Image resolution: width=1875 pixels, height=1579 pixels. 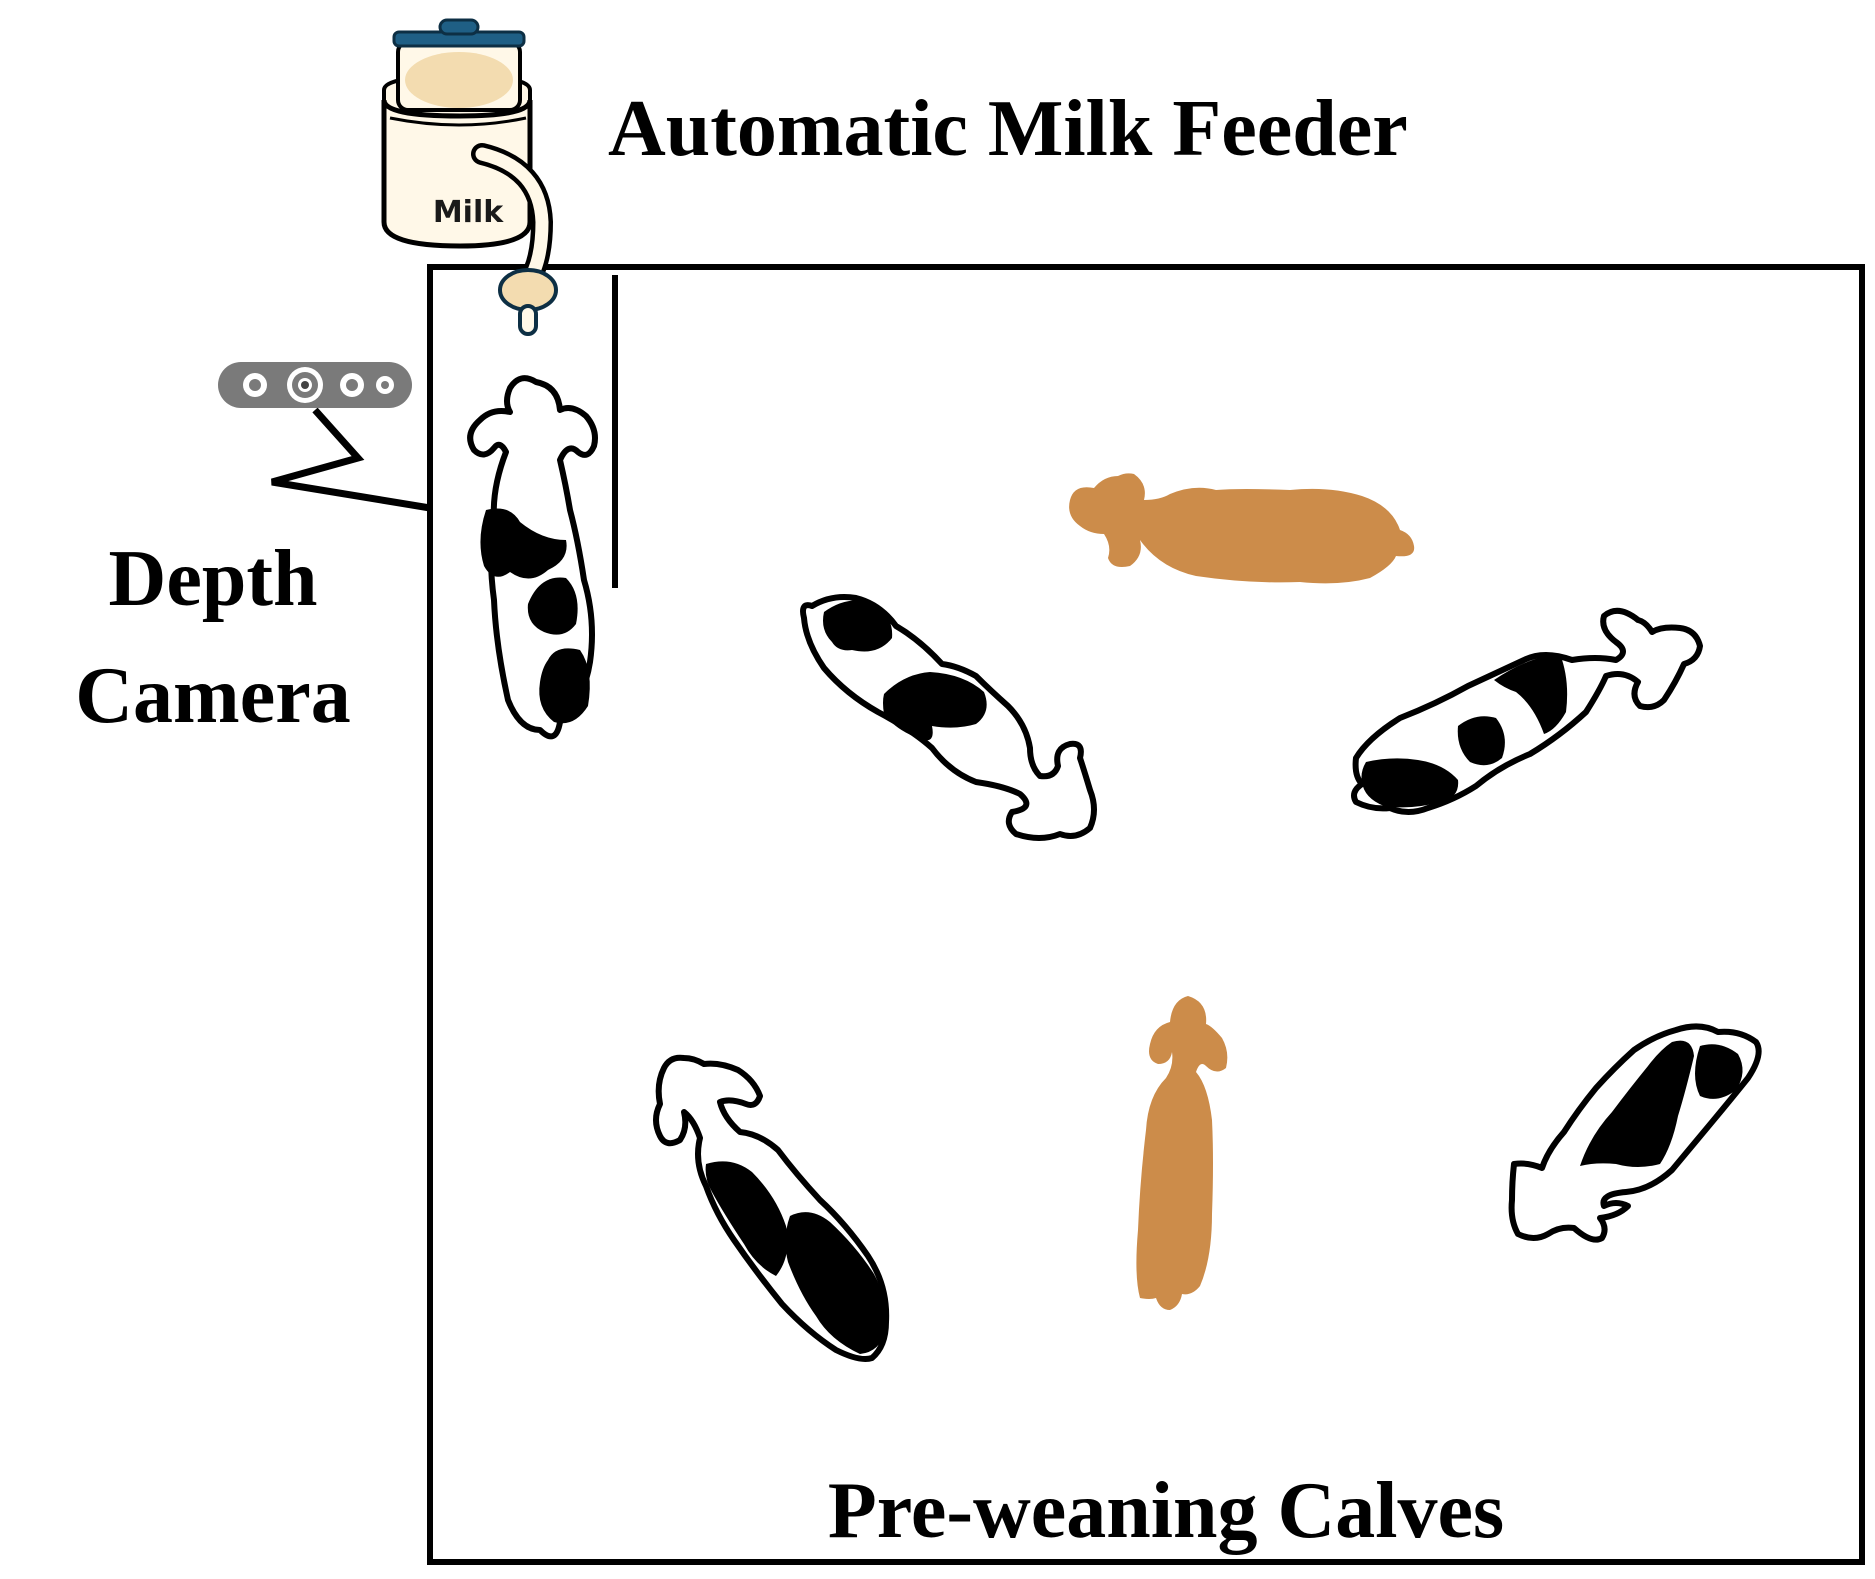 What do you see at coordinates (212, 696) in the screenshot?
I see `camera-label-line2: Camera` at bounding box center [212, 696].